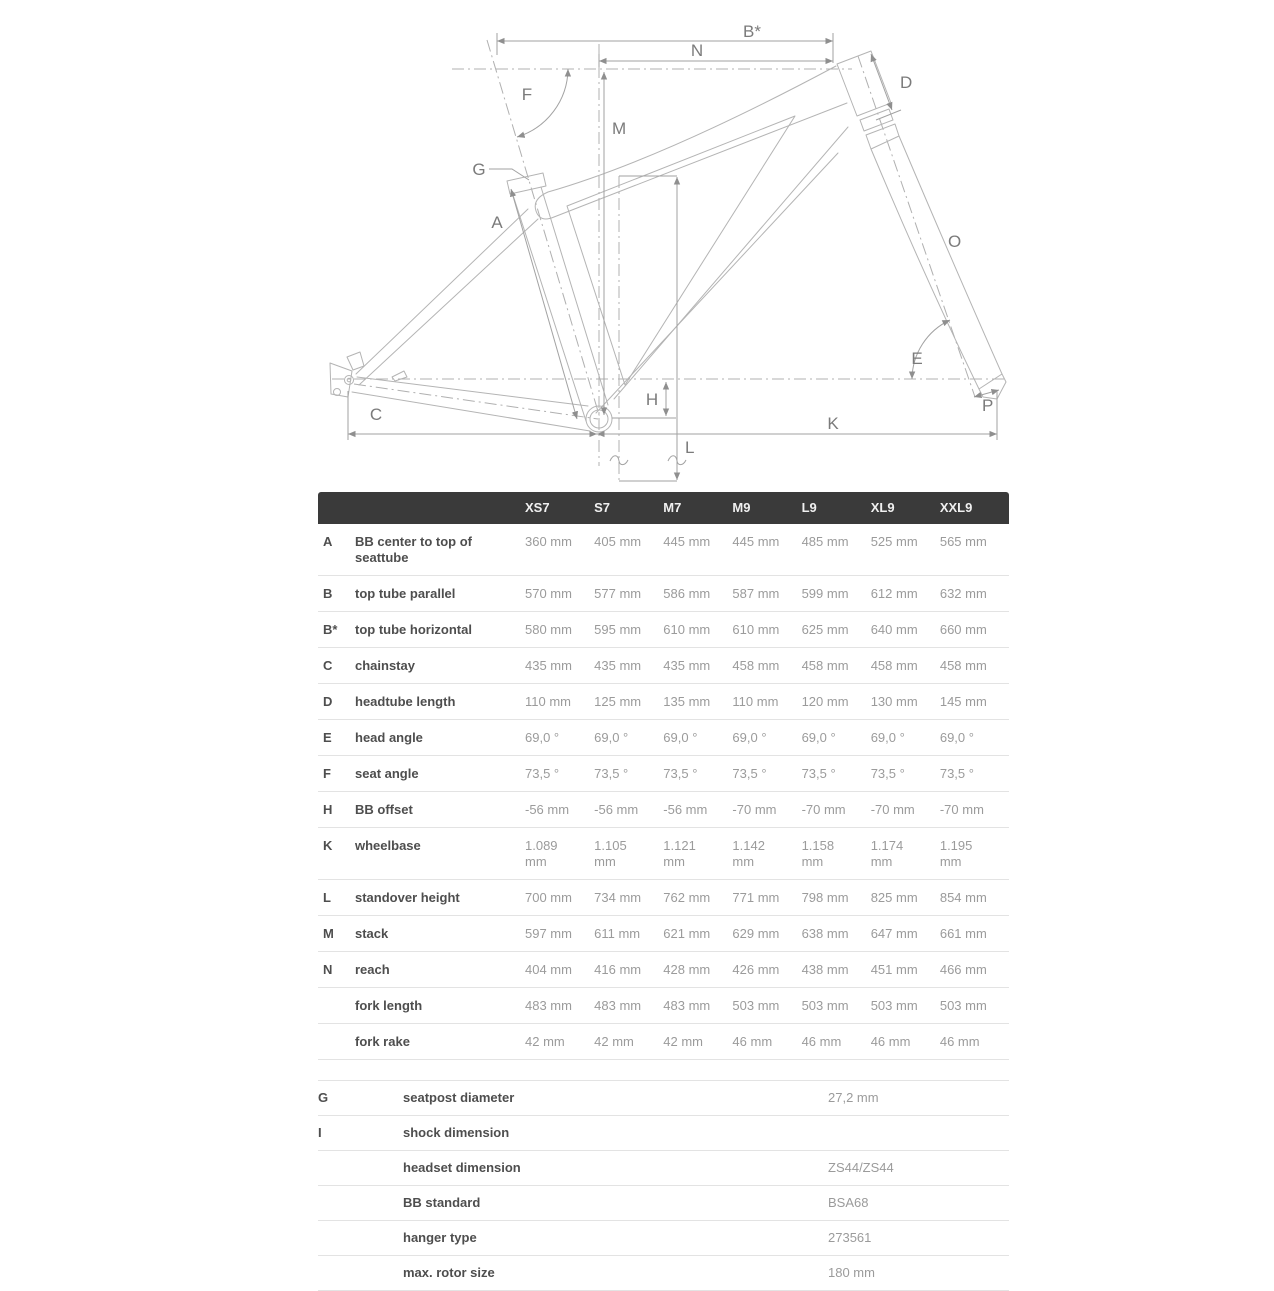 The image size is (1274, 1291). What do you see at coordinates (389, 737) in the screenshot?
I see `row-label: head angle` at bounding box center [389, 737].